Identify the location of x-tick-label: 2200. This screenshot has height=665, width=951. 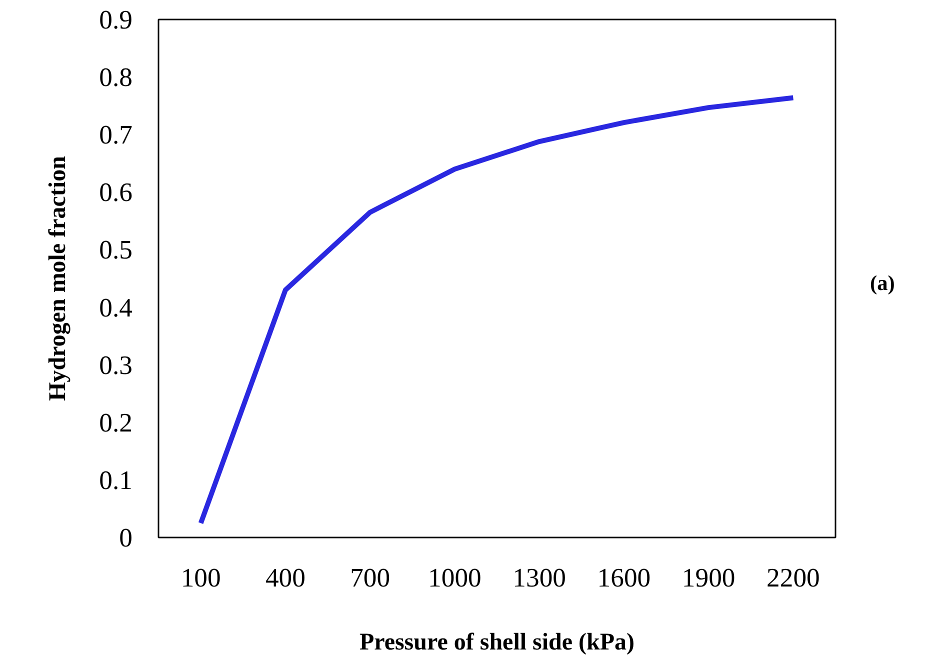
(793, 577).